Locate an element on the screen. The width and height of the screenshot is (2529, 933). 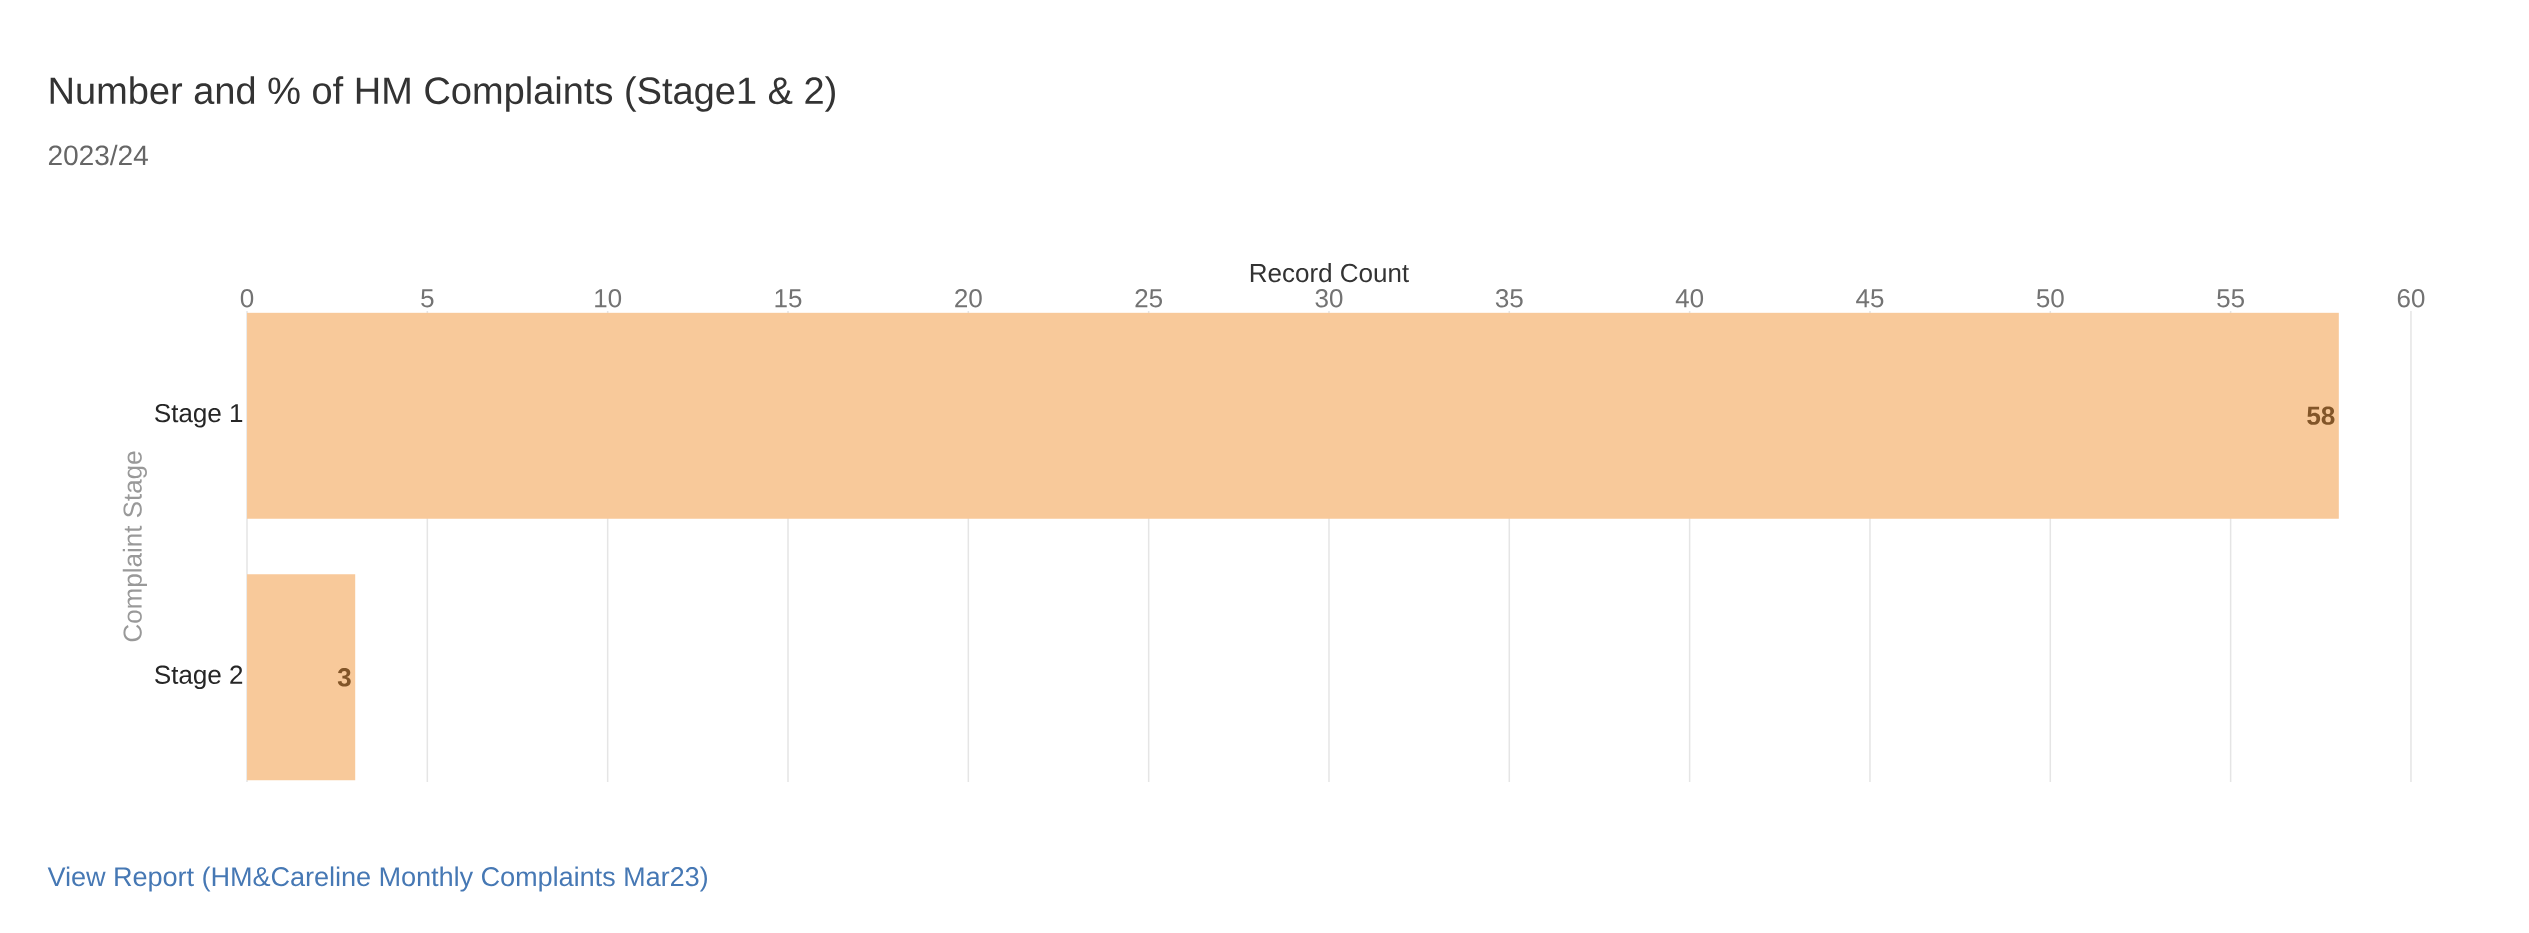
x-tick-label: 20 is located at coordinates (968, 298).